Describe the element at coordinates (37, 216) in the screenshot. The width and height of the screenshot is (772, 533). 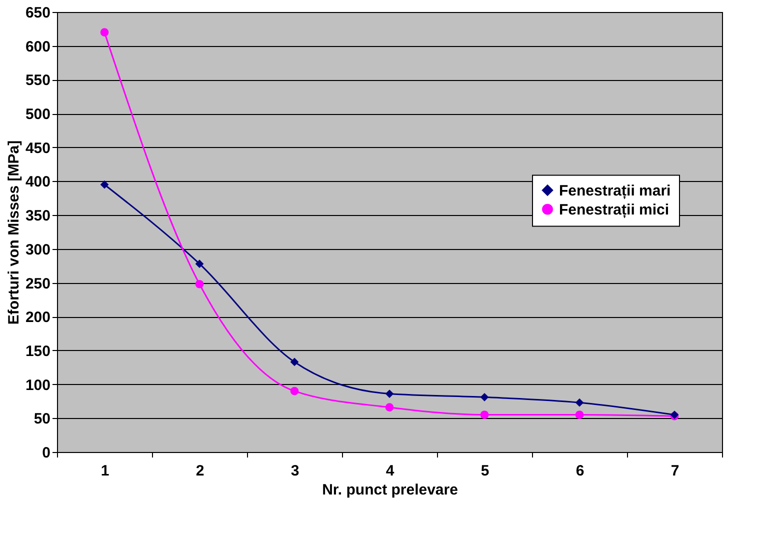
I see `y-tick-label: 350` at that location.